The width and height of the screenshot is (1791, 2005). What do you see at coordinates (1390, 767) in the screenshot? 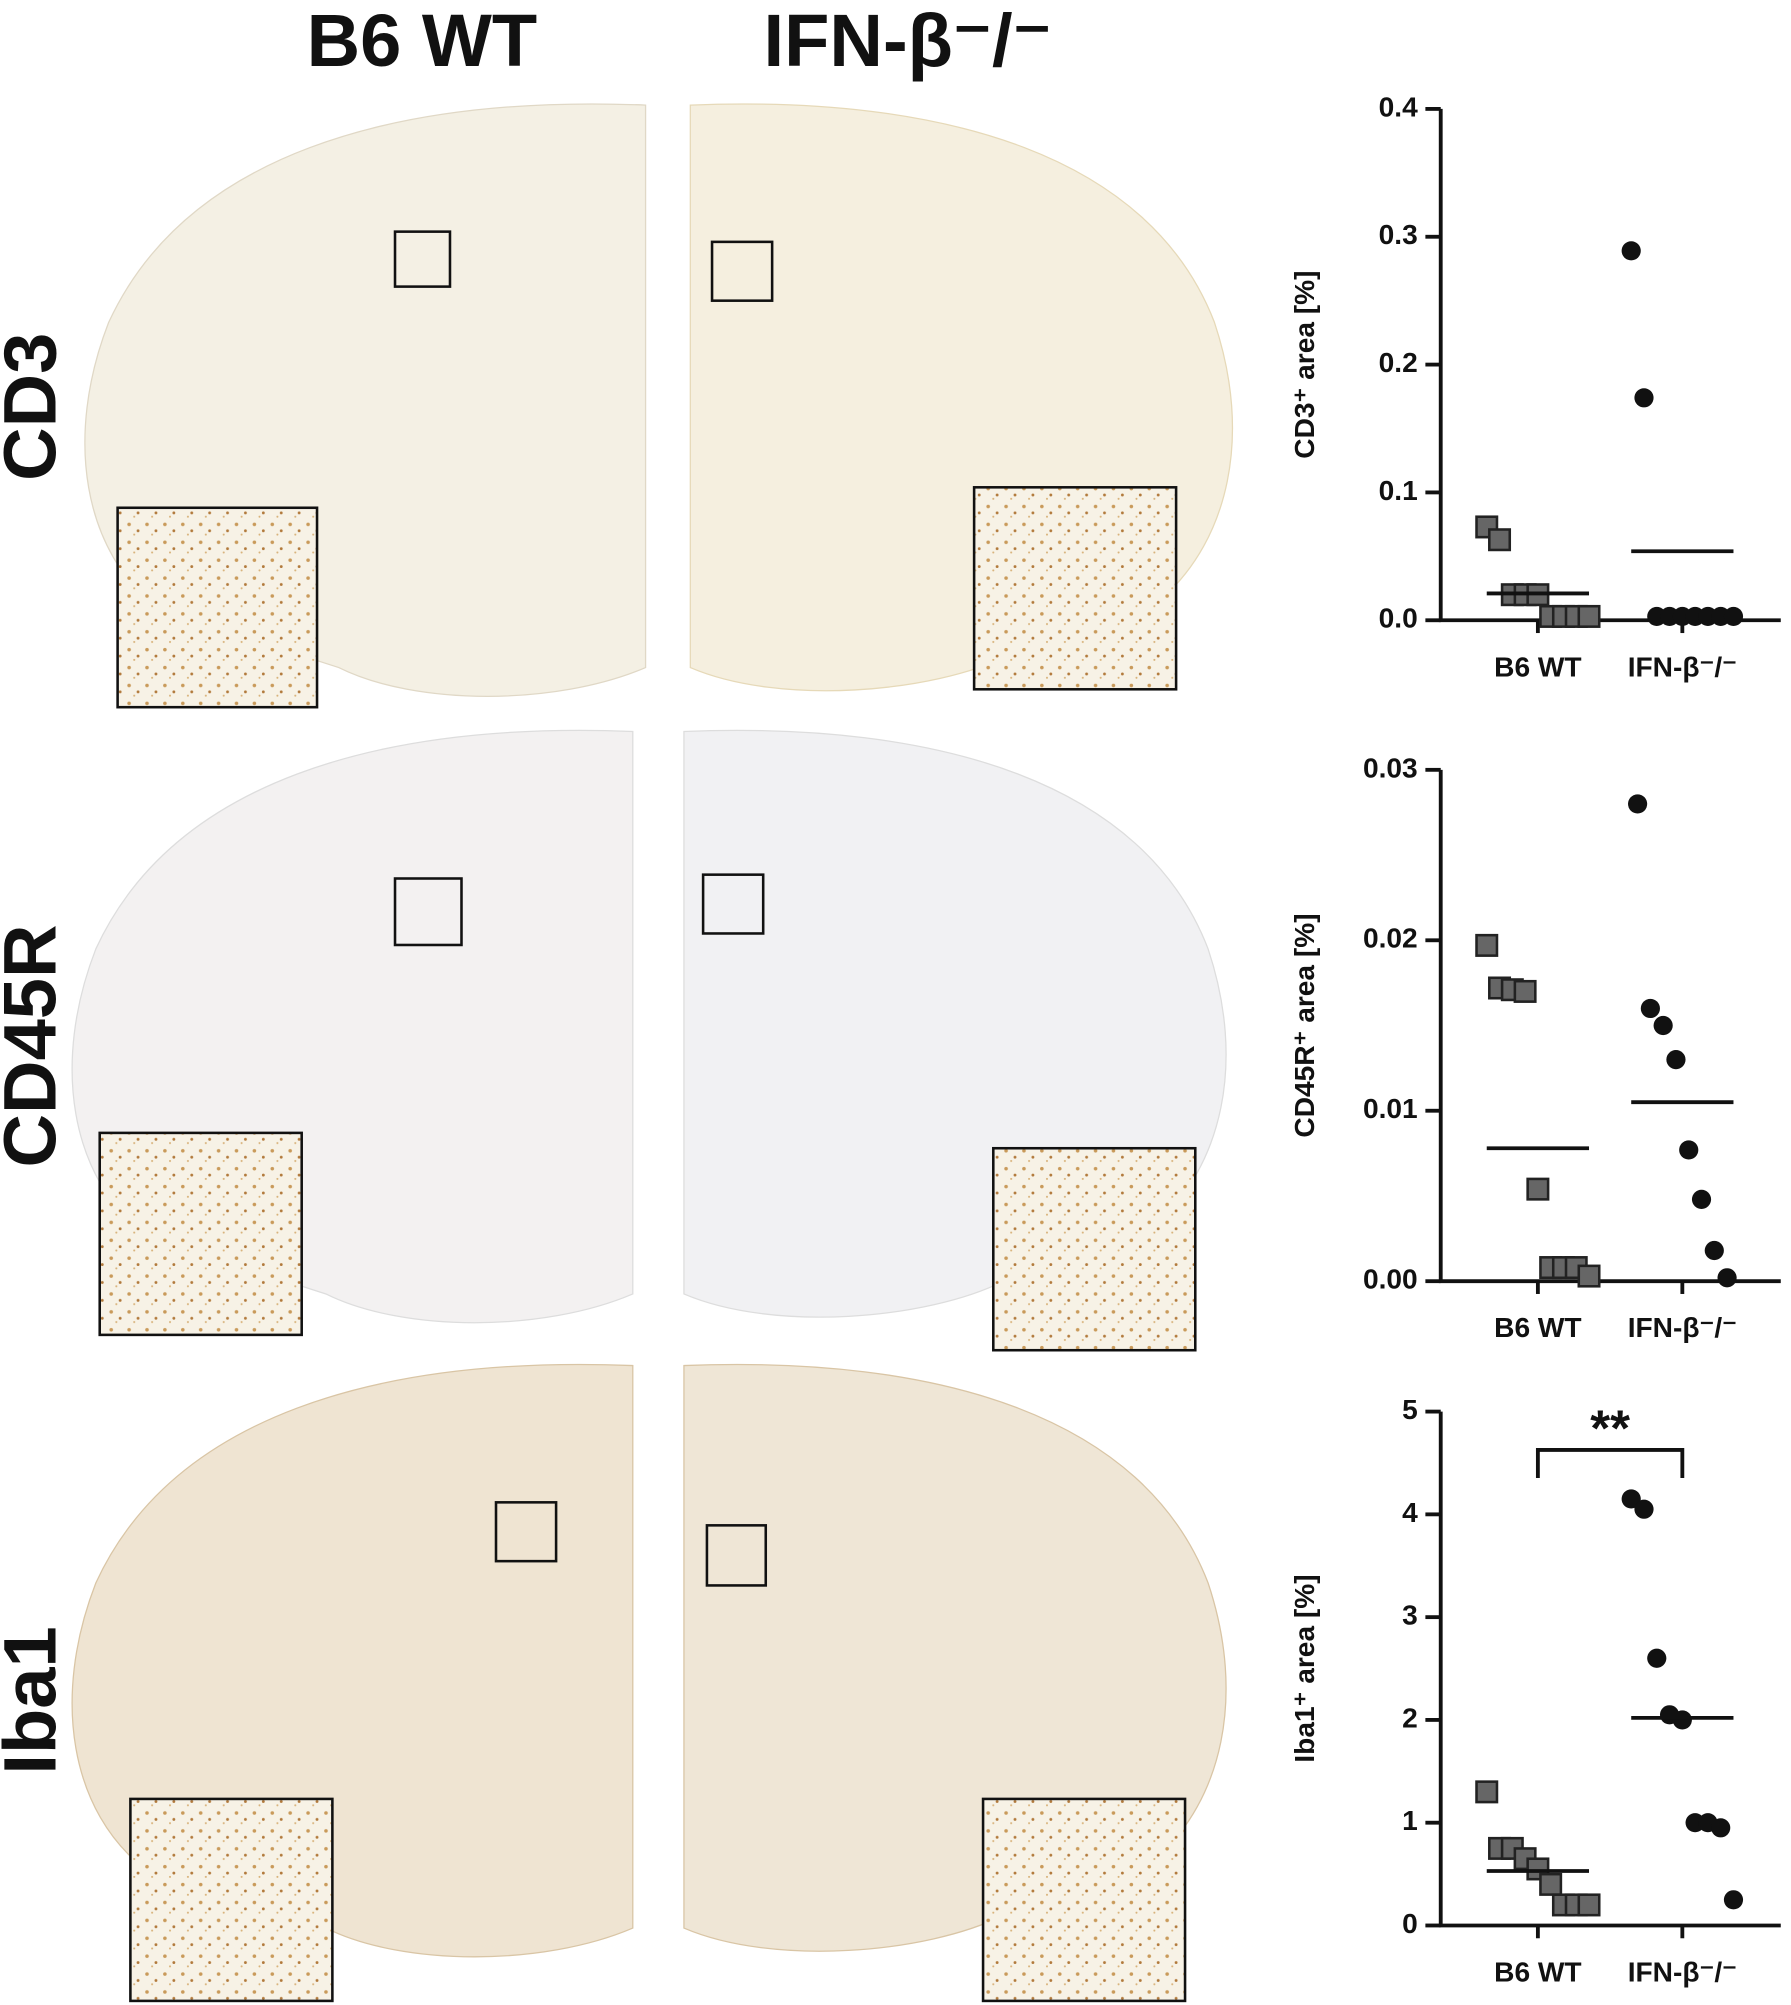
I see `y-tick-label: 0.03` at bounding box center [1390, 767].